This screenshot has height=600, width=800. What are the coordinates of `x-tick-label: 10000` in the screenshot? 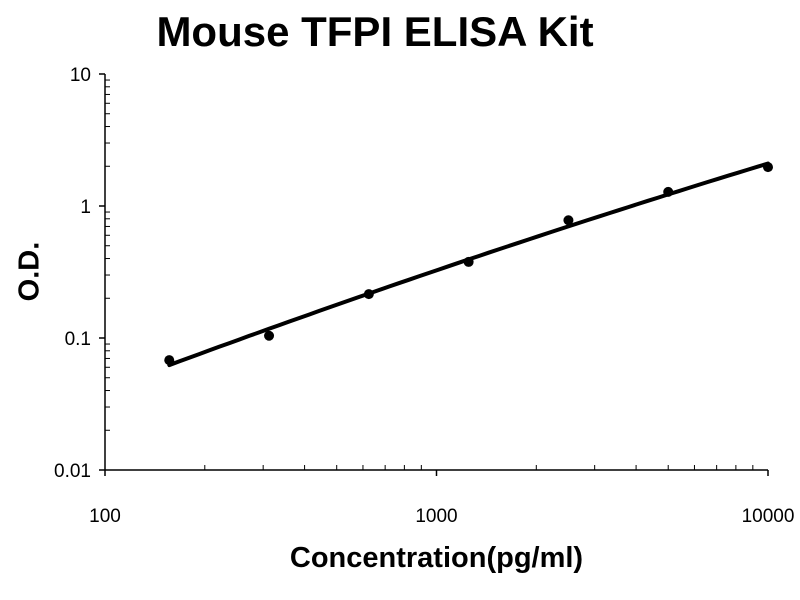 It's located at (768, 516).